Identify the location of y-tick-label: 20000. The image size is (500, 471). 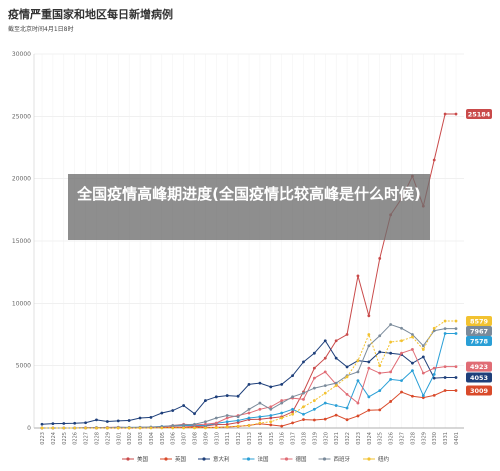
(21, 179).